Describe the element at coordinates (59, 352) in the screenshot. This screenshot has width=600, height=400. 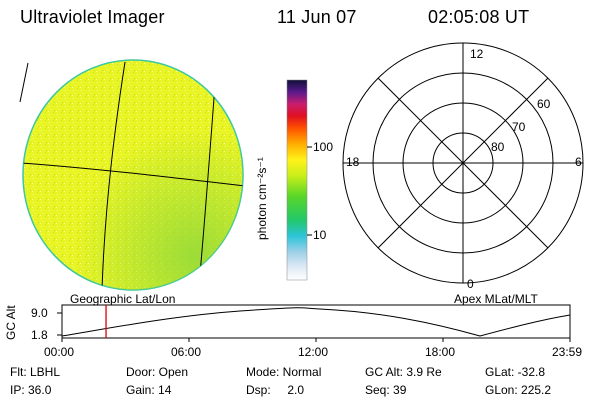
I see `x-tick-0000: 00:00` at that location.